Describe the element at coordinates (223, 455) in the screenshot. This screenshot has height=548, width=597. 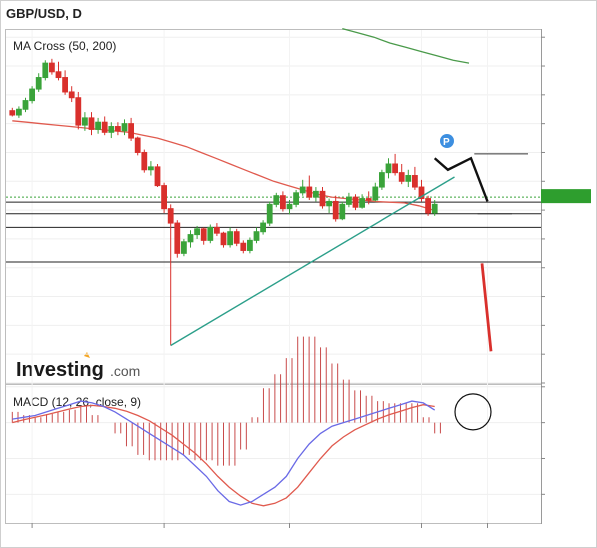
I see `macd-signal-line` at that location.